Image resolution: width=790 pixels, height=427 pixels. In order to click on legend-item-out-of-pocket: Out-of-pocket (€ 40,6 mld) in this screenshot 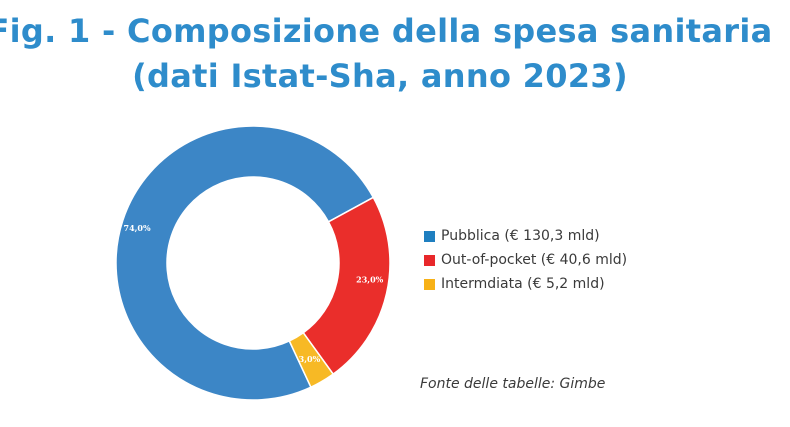, I will do `click(525, 260)`.